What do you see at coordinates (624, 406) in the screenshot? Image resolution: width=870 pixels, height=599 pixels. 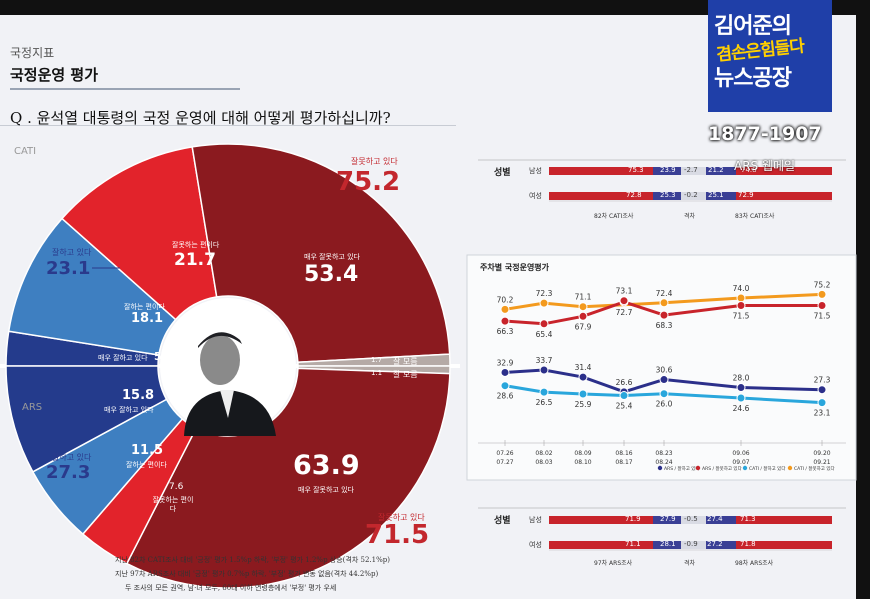 I see `point-label-3-3: 25.4` at bounding box center [624, 406].